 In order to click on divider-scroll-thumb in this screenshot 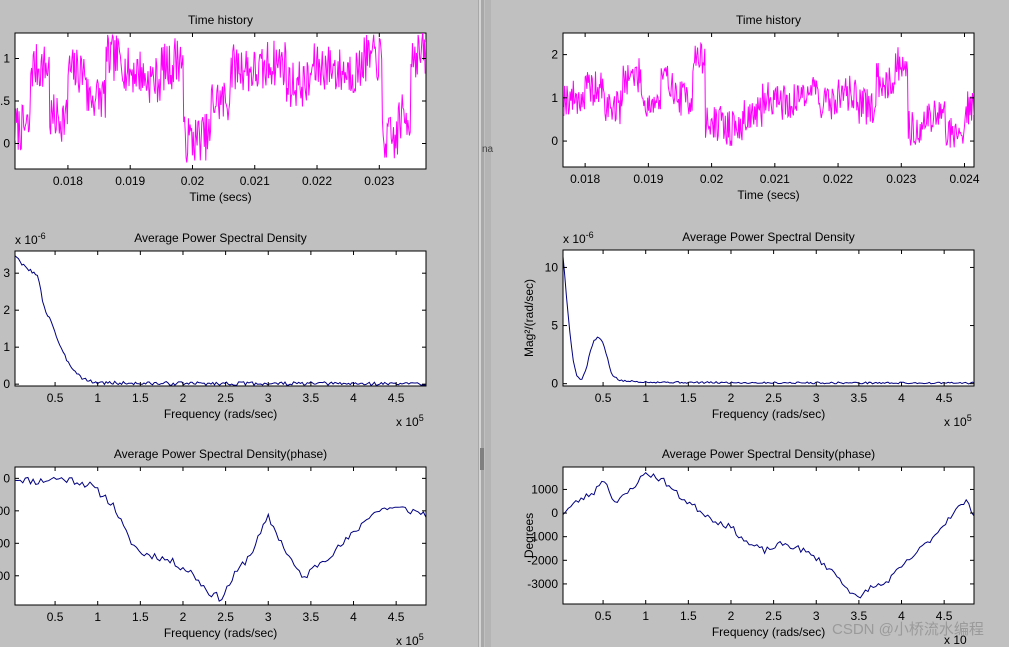, I will do `click(482, 459)`.